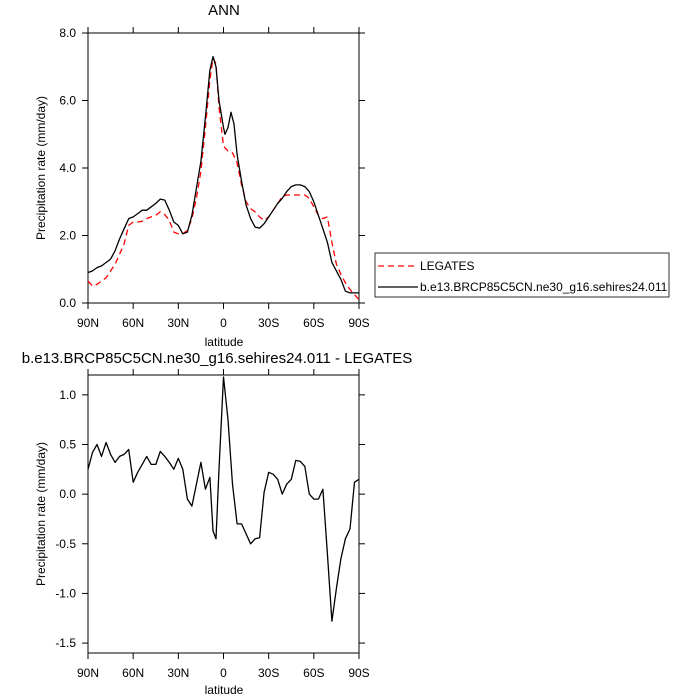 The image size is (700, 700). What do you see at coordinates (65, 643) in the screenshot?
I see `y-tick-label: -1.5` at bounding box center [65, 643].